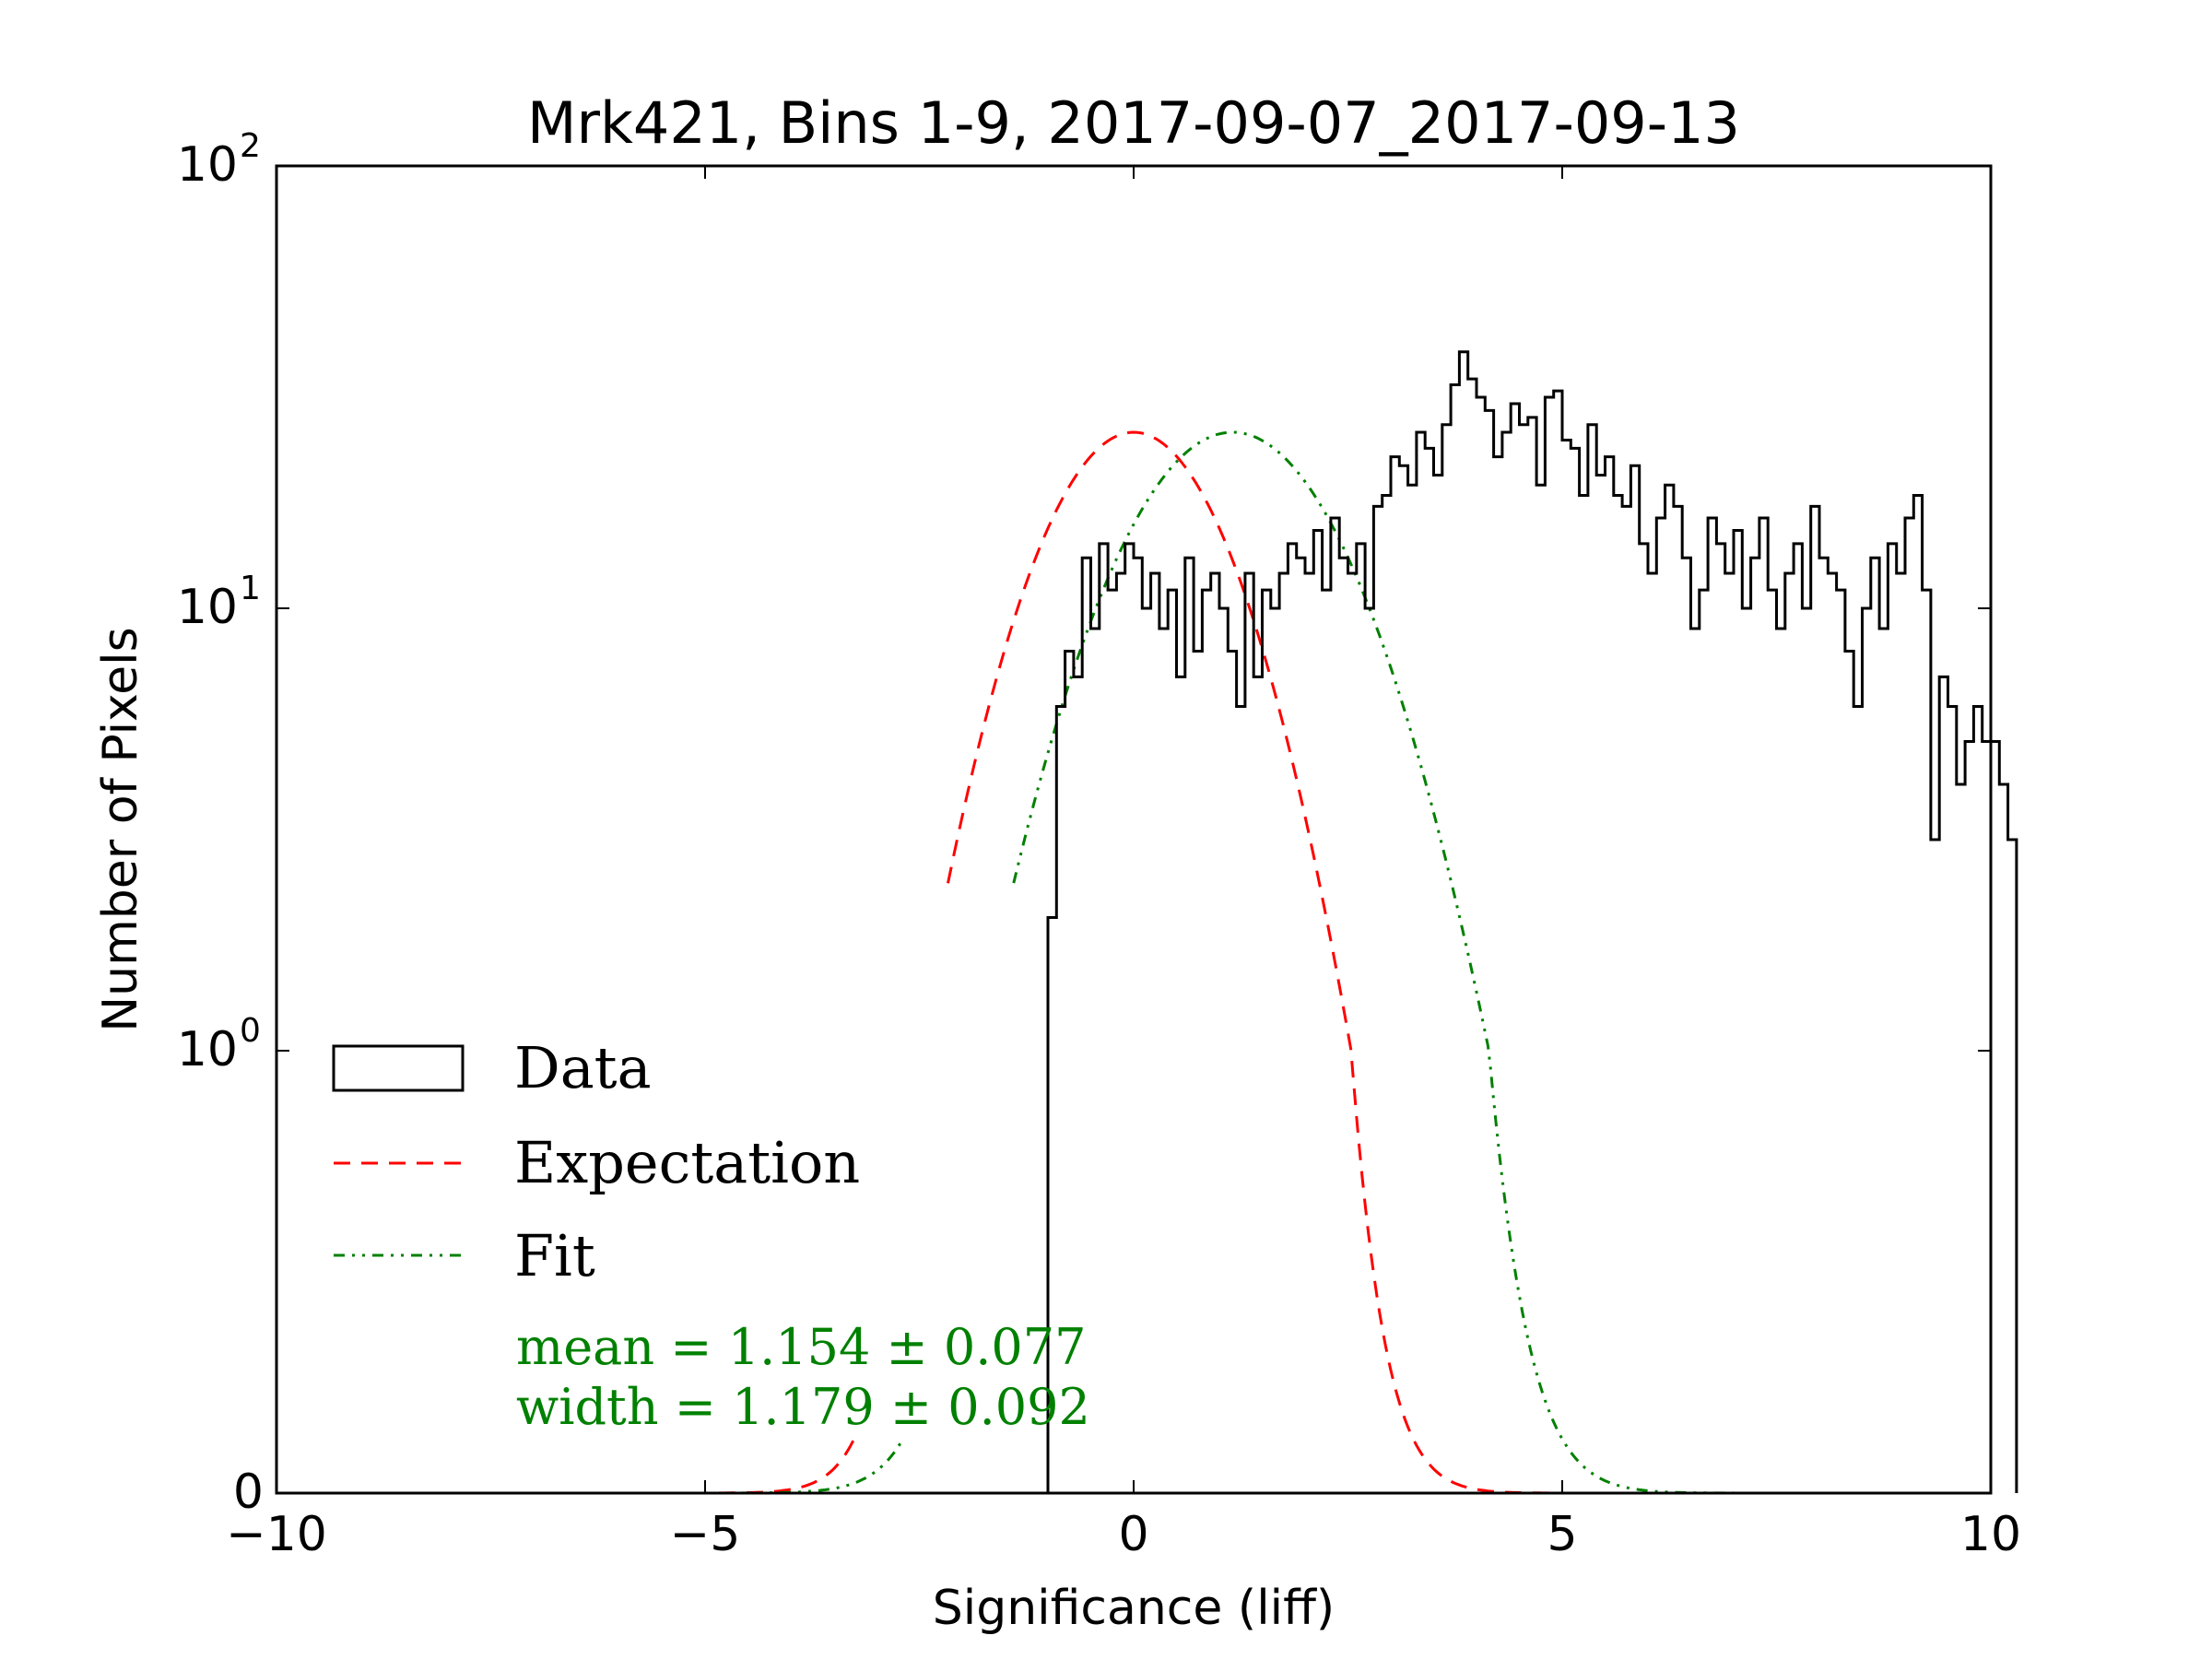 The width and height of the screenshot is (2212, 1659). I want to click on y-tick-label-exponent: 1, so click(250, 588).